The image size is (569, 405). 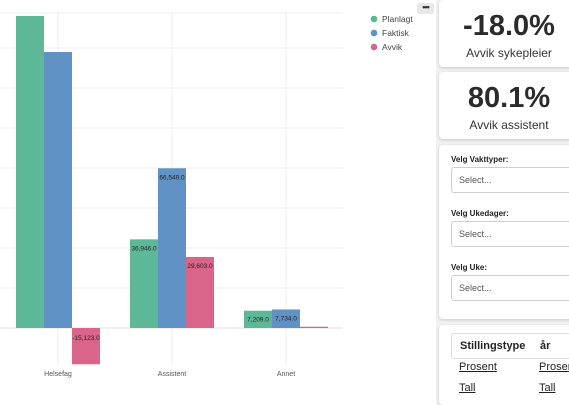 What do you see at coordinates (200, 266) in the screenshot?
I see `data-label: 29,603.0` at bounding box center [200, 266].